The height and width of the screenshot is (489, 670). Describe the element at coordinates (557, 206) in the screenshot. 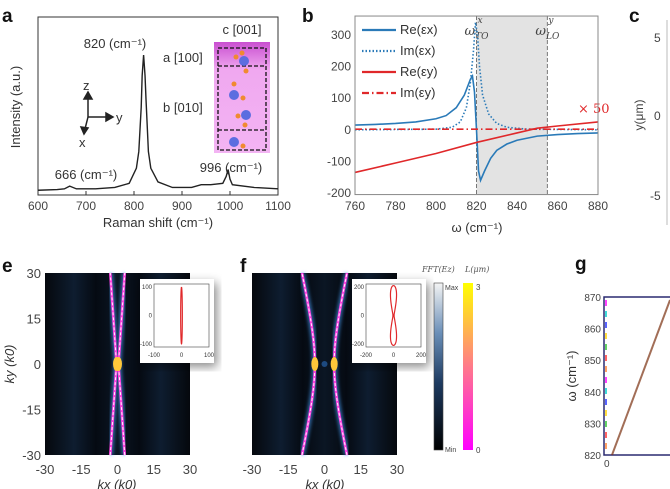

I see `permittivity-xtick-label: 860` at that location.